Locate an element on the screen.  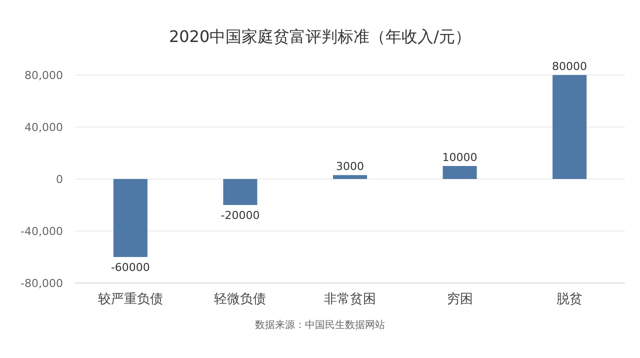
x-tick-label: 穷困 is located at coordinates (459, 299).